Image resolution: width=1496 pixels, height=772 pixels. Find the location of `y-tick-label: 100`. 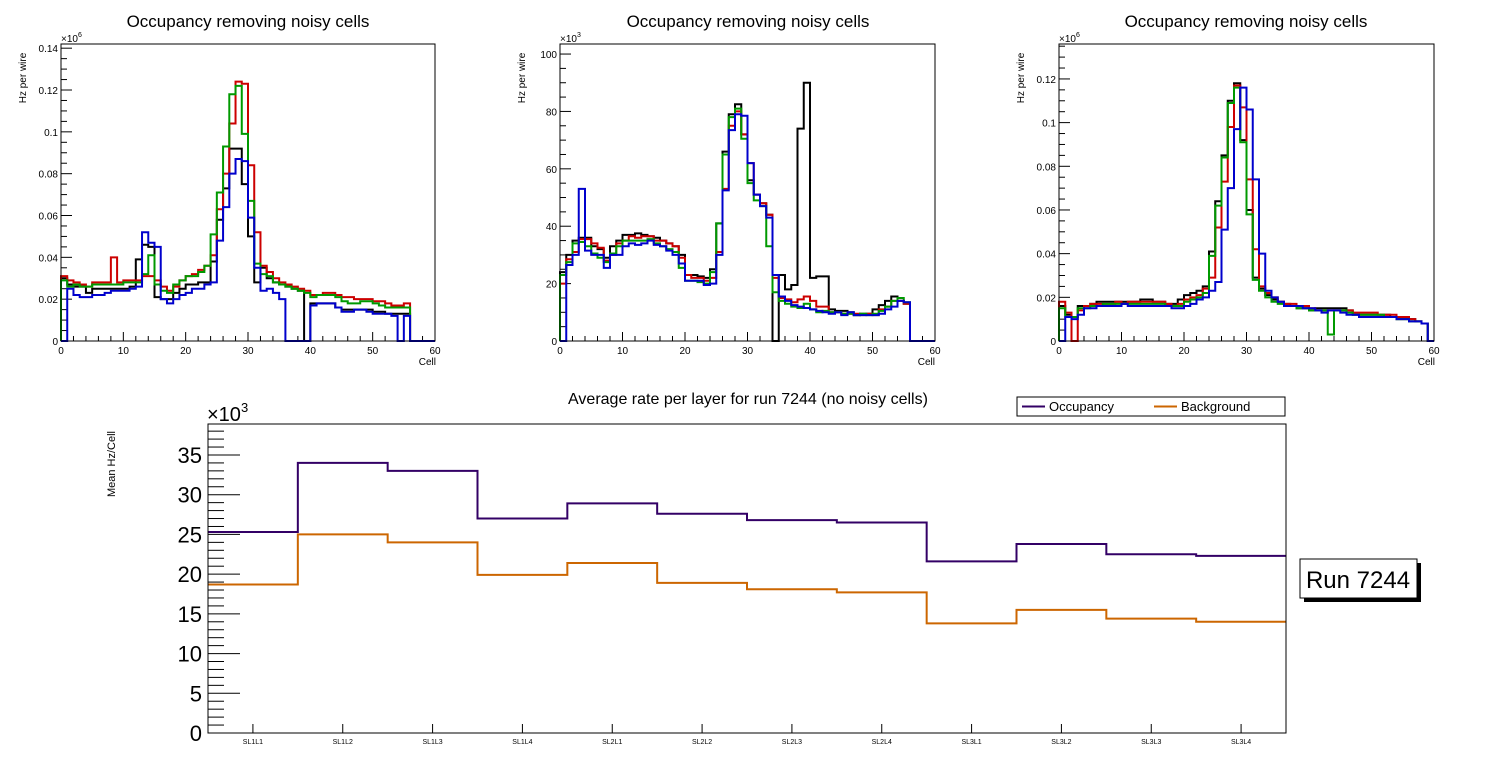

y-tick-label: 100 is located at coordinates (548, 55).